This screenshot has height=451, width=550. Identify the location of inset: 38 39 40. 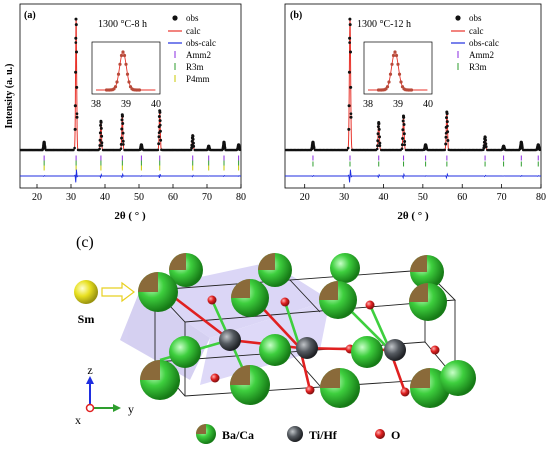
(126, 75).